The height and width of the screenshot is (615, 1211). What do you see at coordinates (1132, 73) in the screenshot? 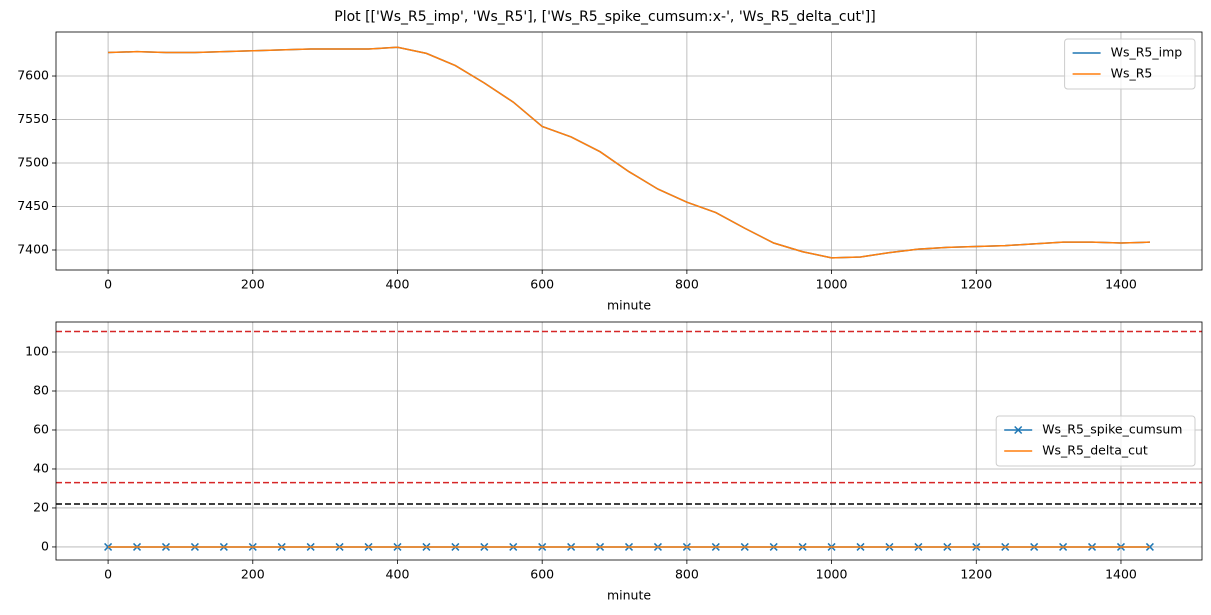
I see `legend-label: Ws_R5` at bounding box center [1132, 73].